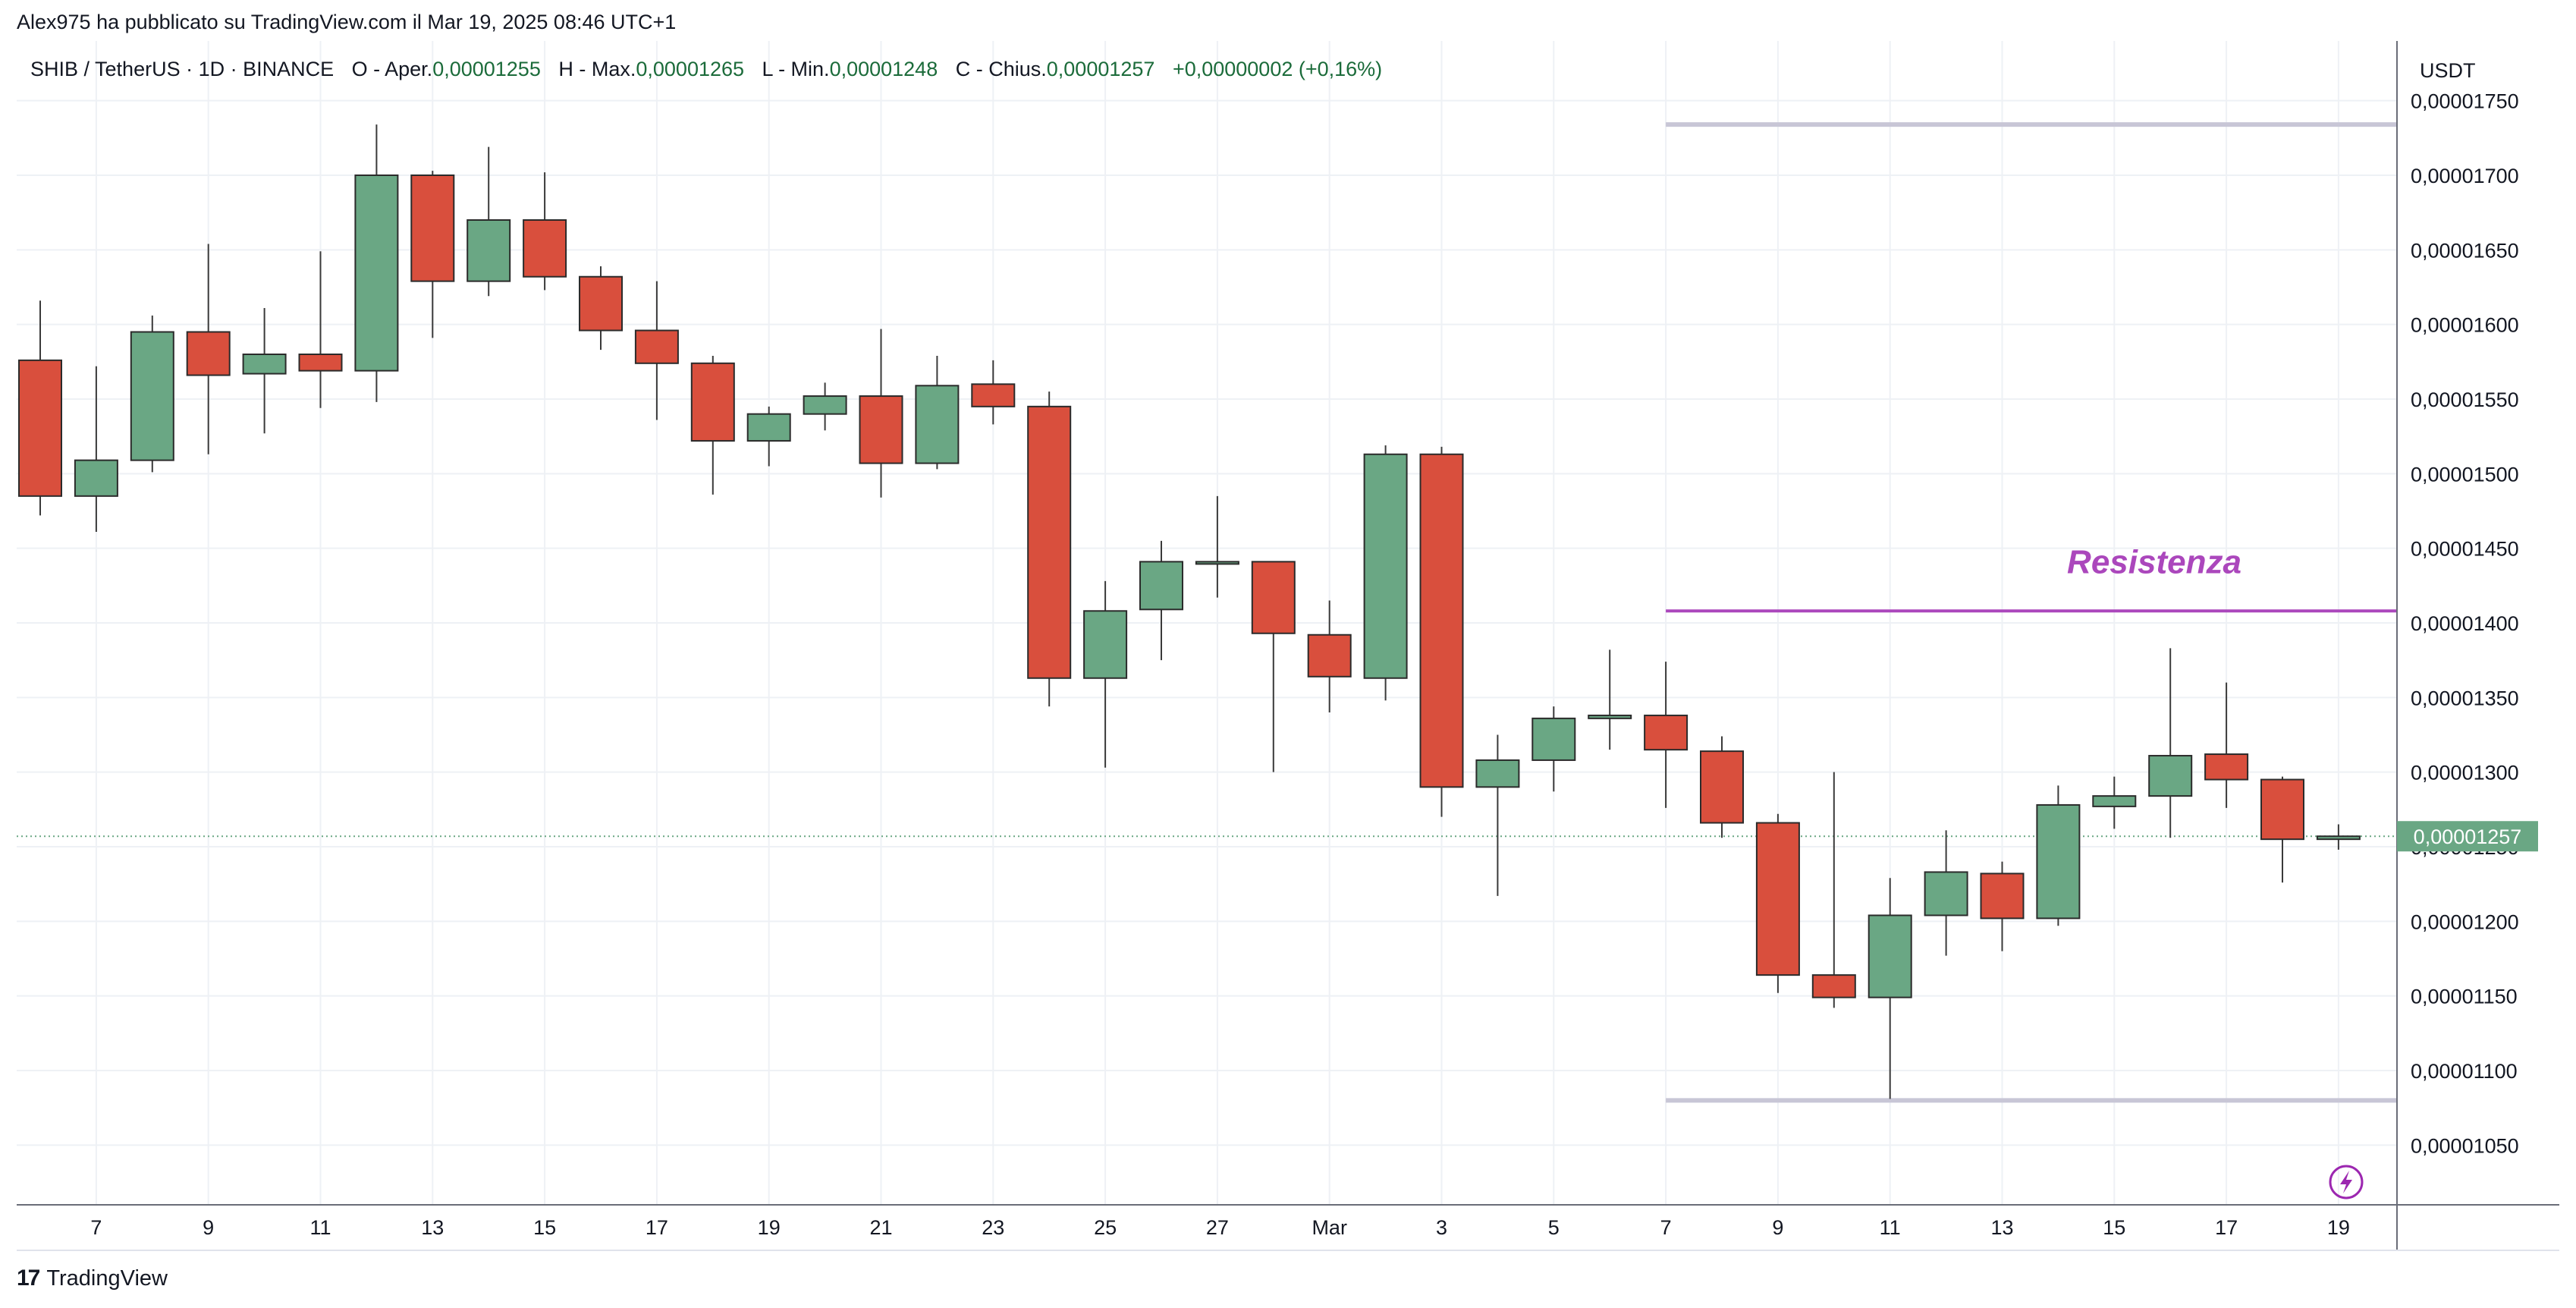  I want to click on last-price-tag-label: 0,00001257, so click(2468, 836).